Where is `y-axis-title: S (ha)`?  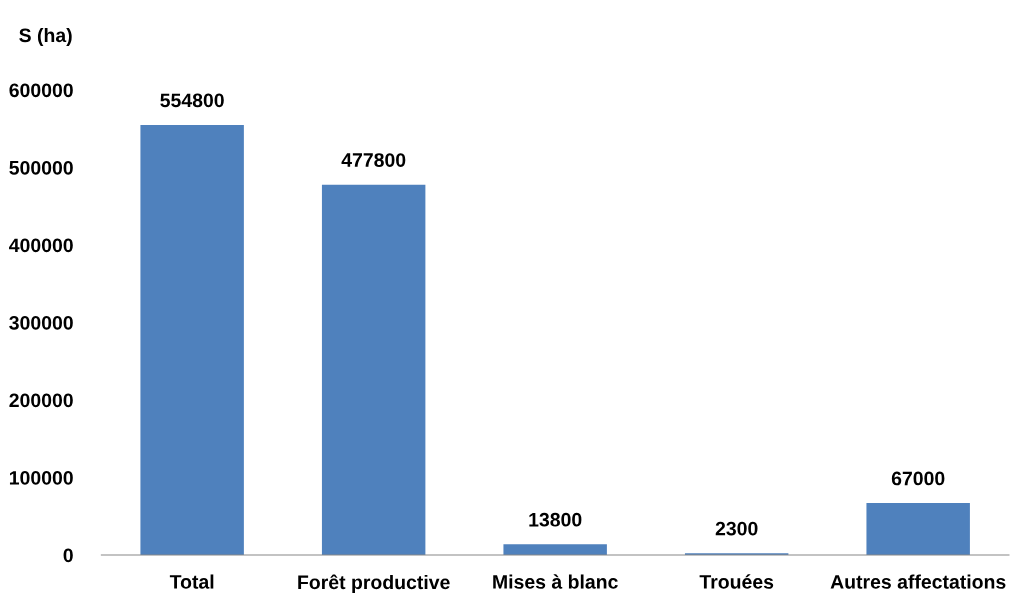
y-axis-title: S (ha) is located at coordinates (45, 37).